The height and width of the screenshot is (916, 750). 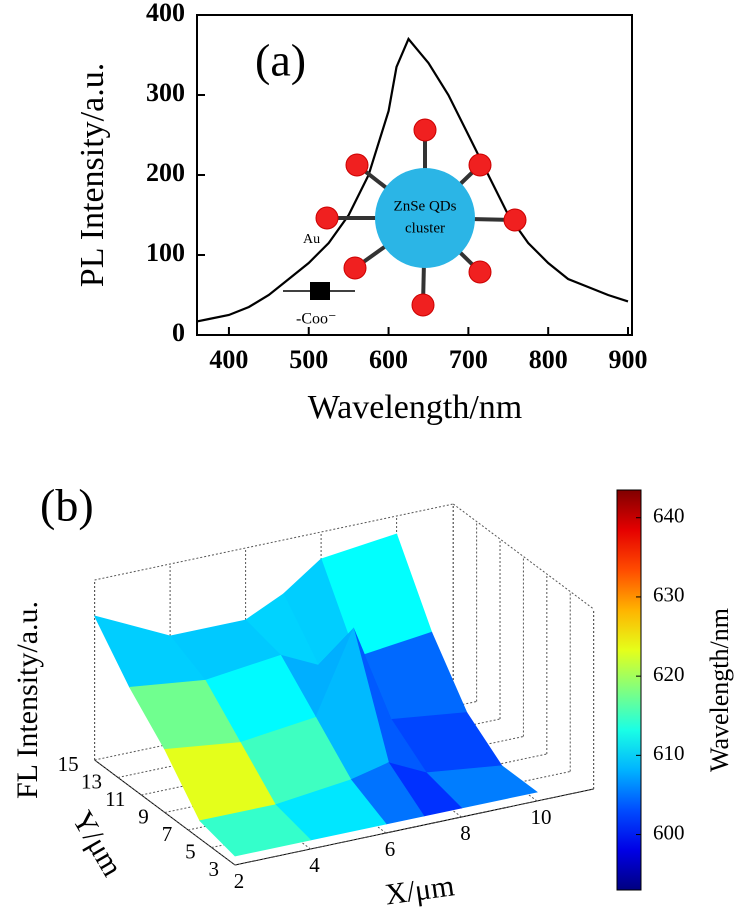 What do you see at coordinates (167, 834) in the screenshot?
I see `y-tick-label: 7` at bounding box center [167, 834].